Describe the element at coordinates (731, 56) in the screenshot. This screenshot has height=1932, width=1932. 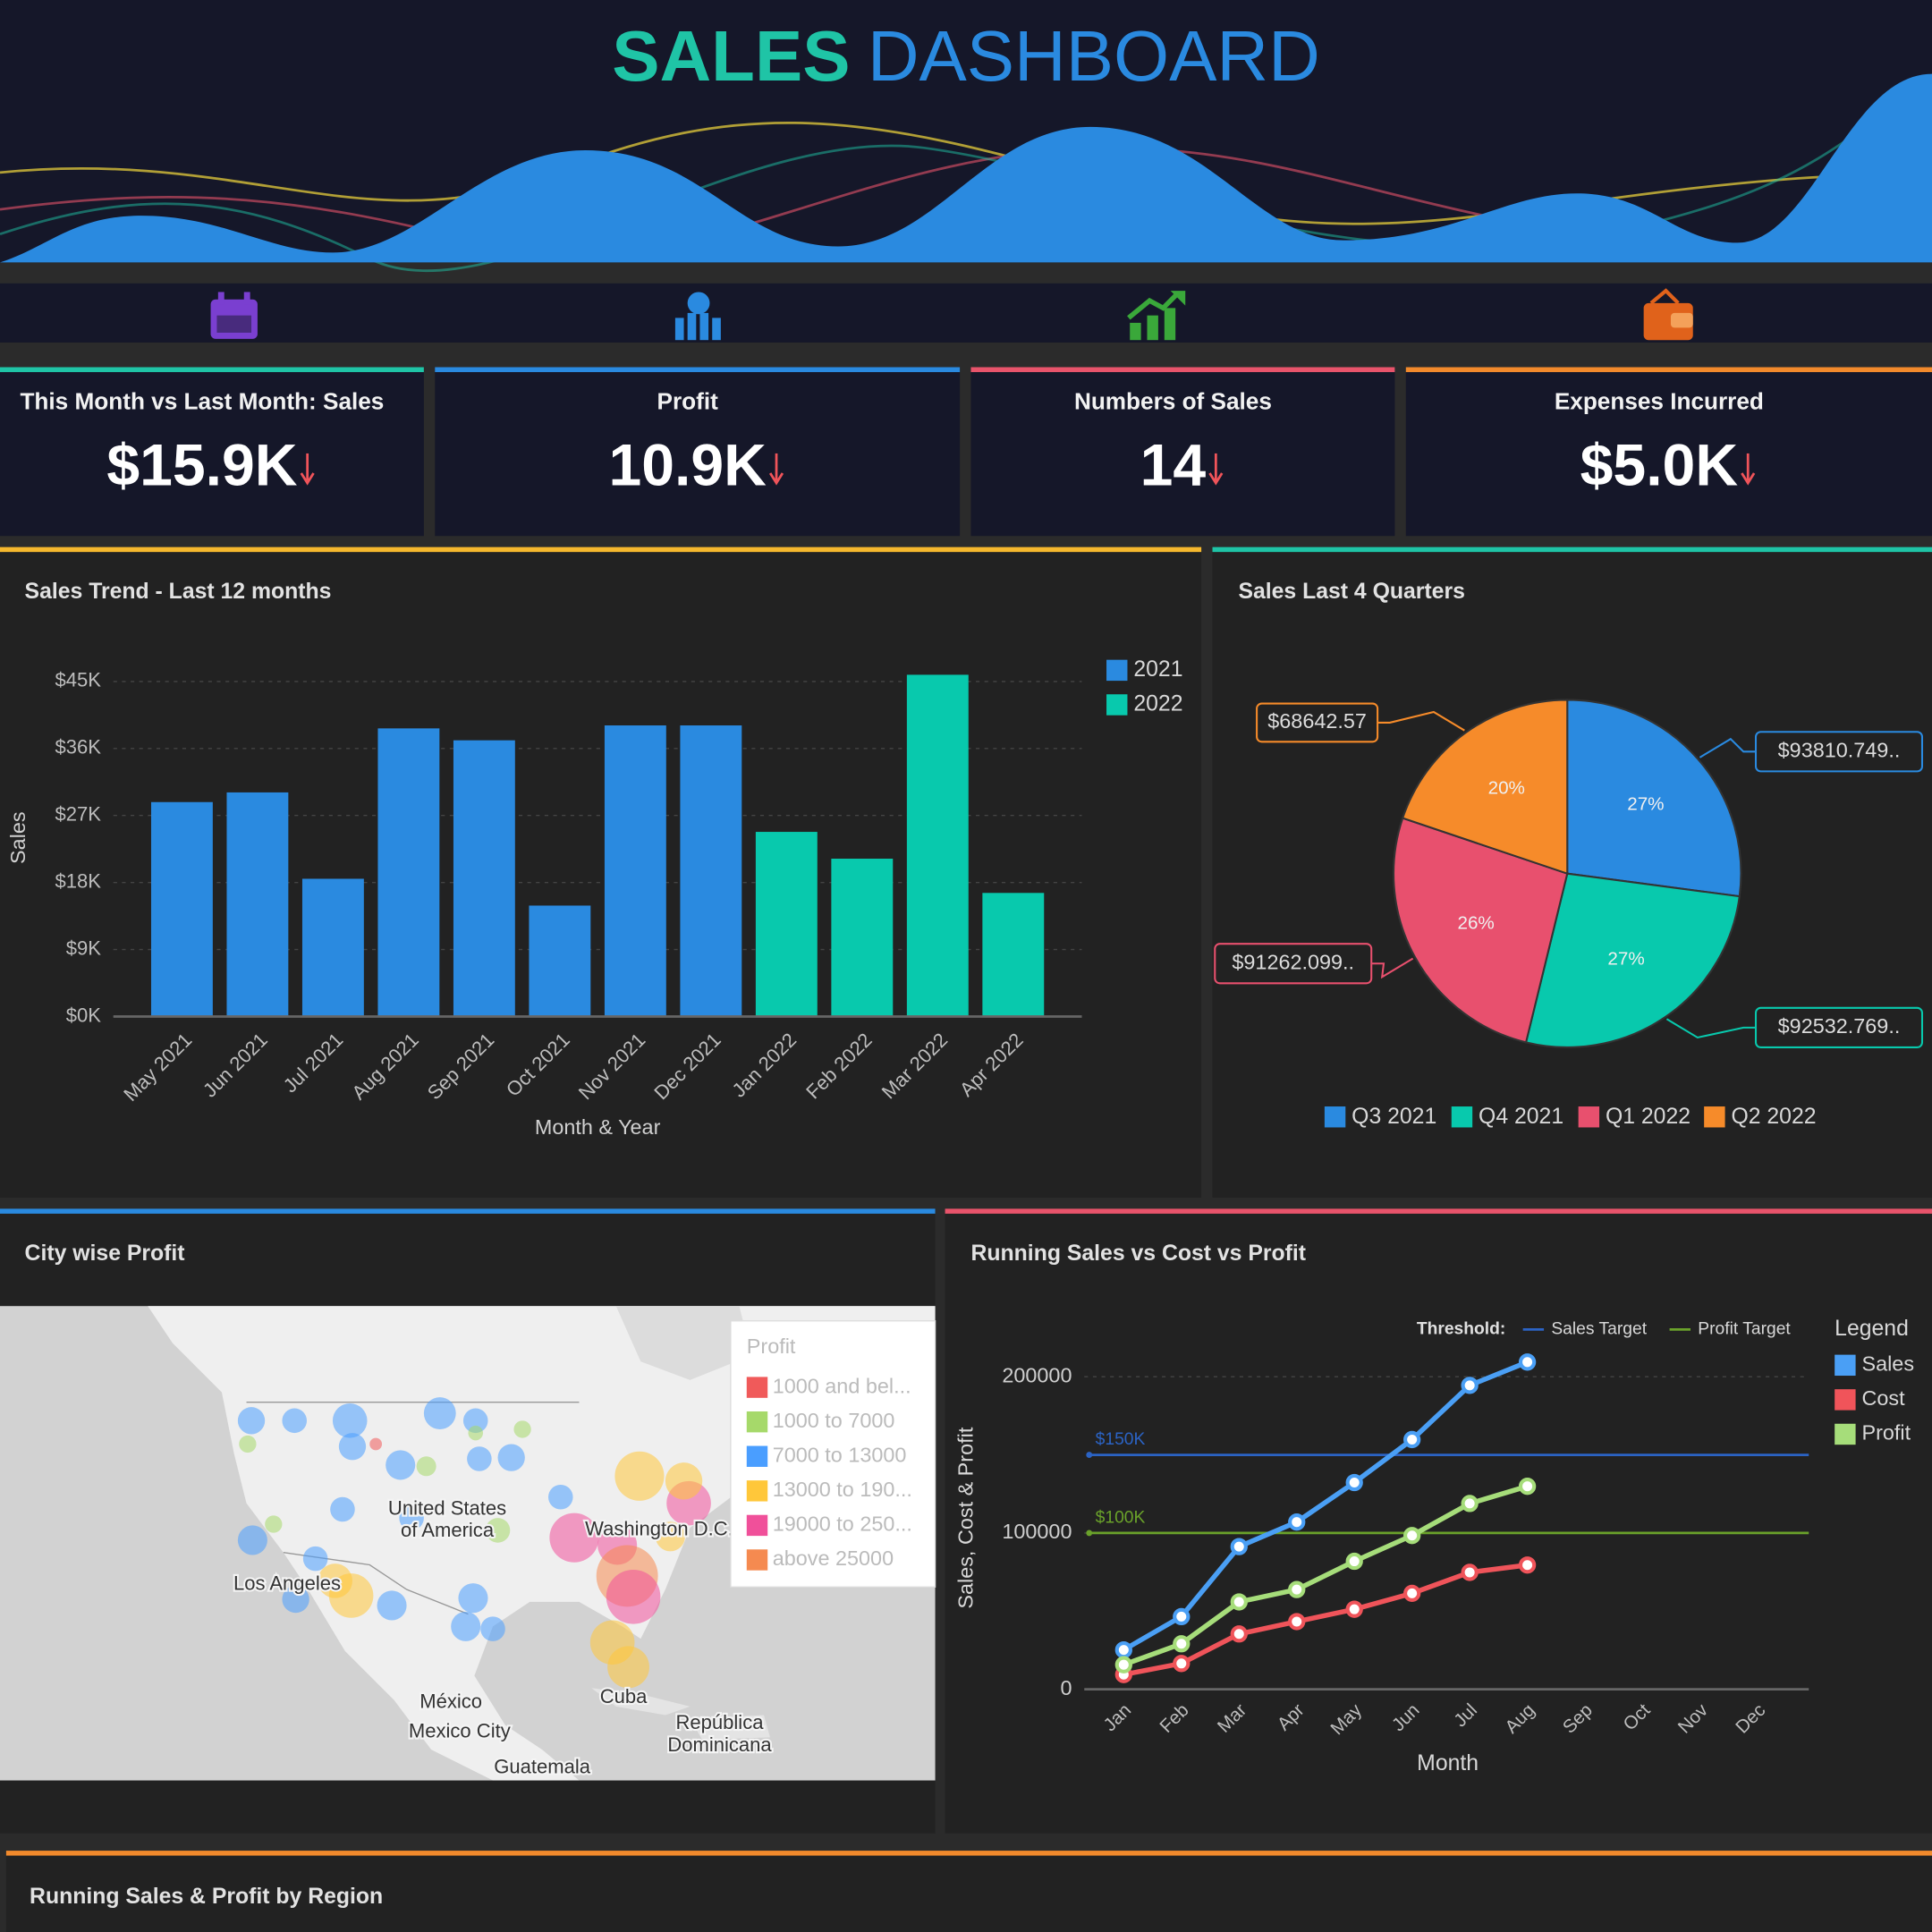
I see `title-part: SALES` at that location.